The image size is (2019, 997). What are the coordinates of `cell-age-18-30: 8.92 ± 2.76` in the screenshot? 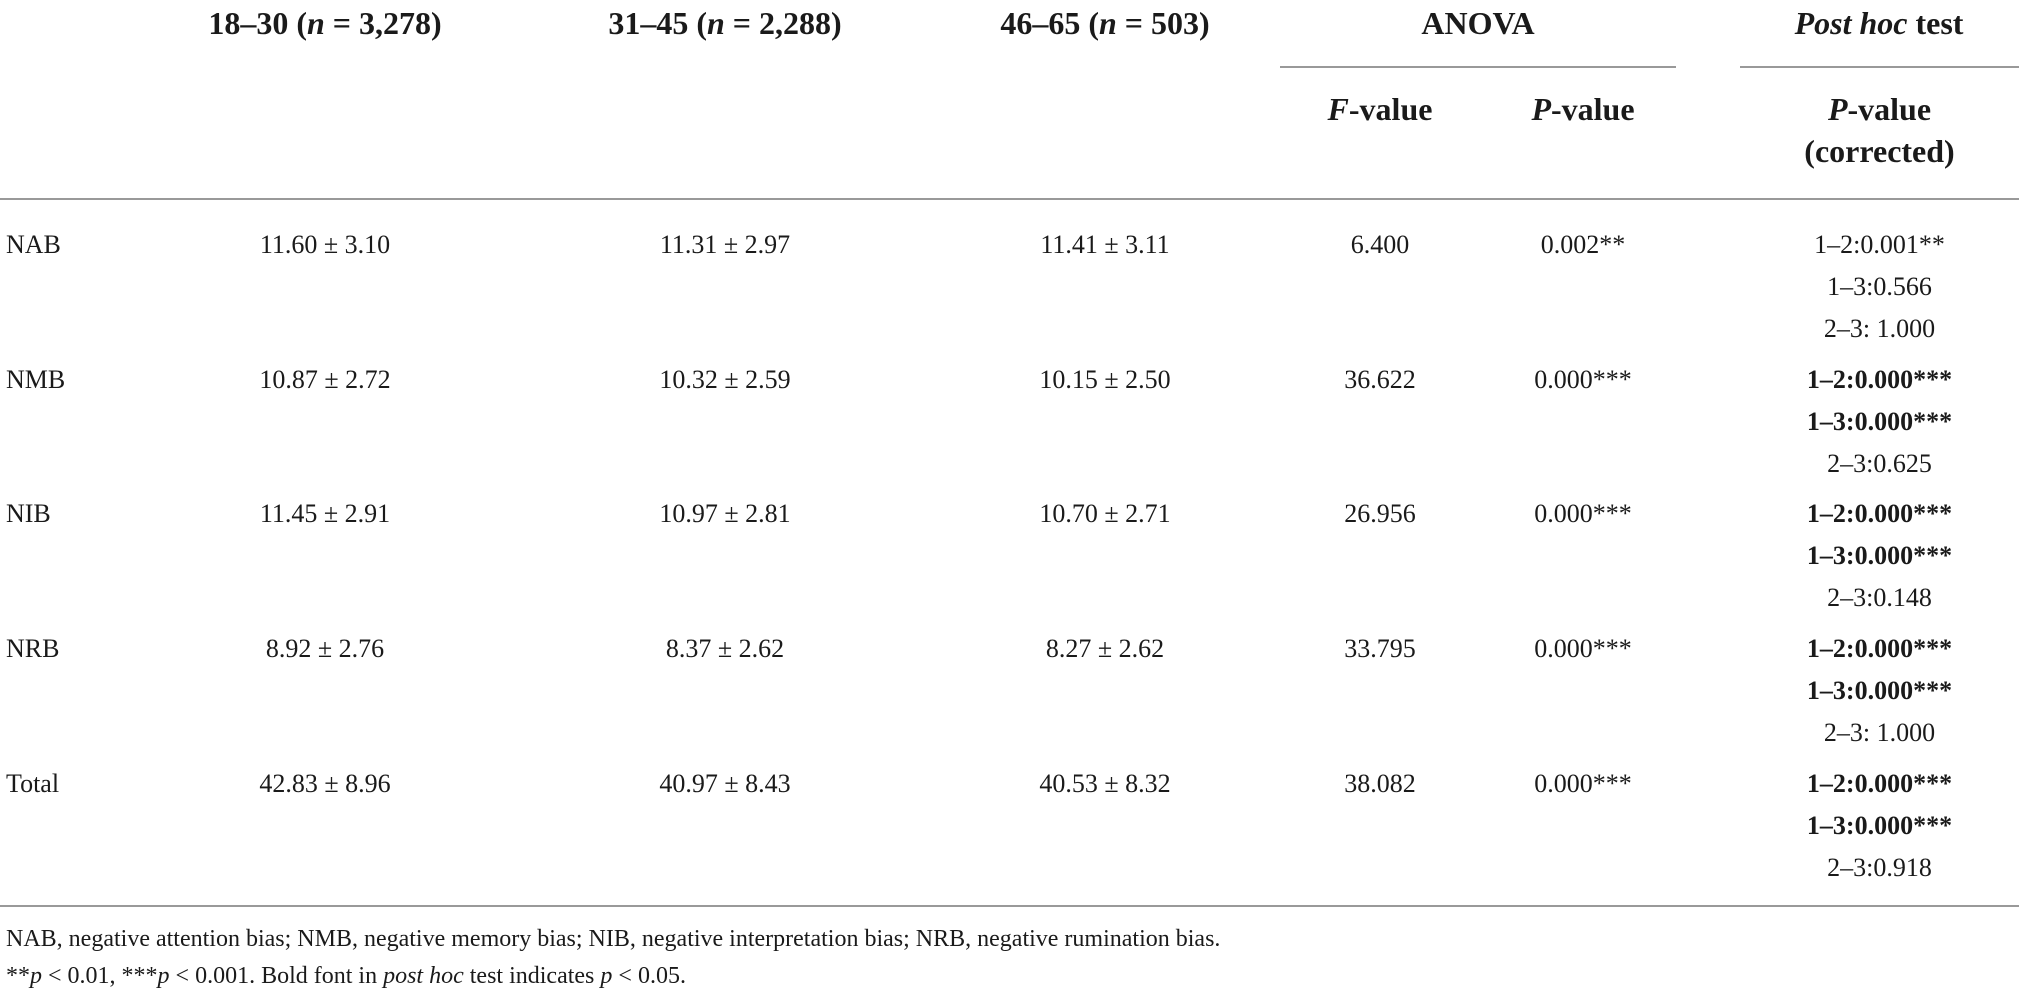 It's located at (325, 648).